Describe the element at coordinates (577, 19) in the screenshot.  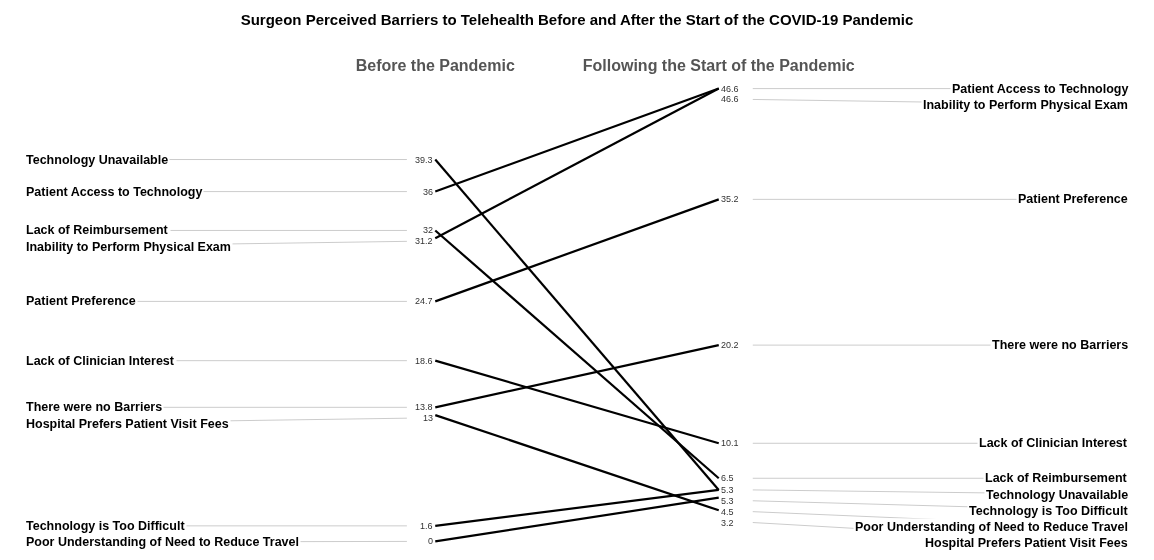
I see `chart-title: Surgeon Perceived Barriers to Telehealth Before and After the Start of the COVID-19 Pandemic` at that location.